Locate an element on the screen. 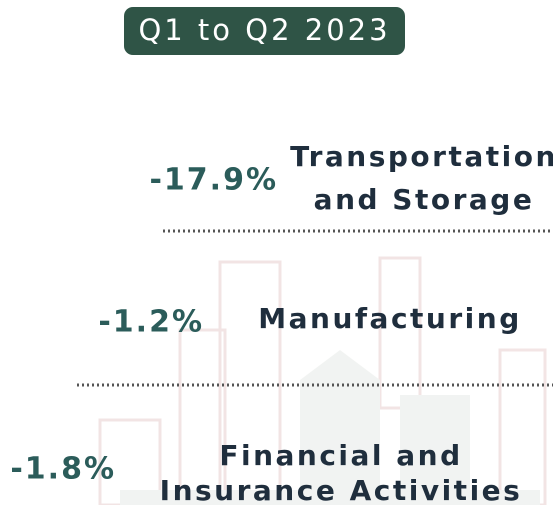 The image size is (553, 505). change-value: -1.8% is located at coordinates (63, 469).